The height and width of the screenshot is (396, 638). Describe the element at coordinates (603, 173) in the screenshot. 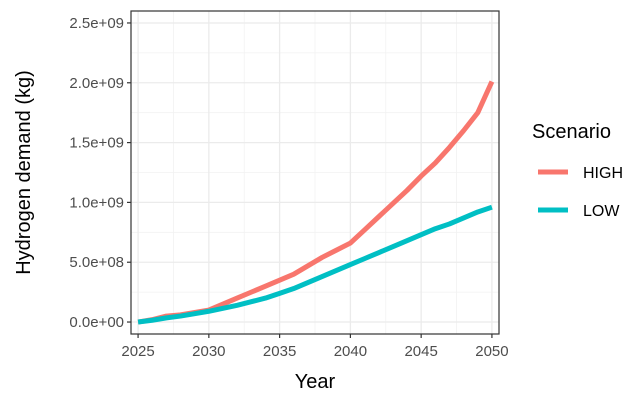

I see `legend-label-high: HIGH` at that location.